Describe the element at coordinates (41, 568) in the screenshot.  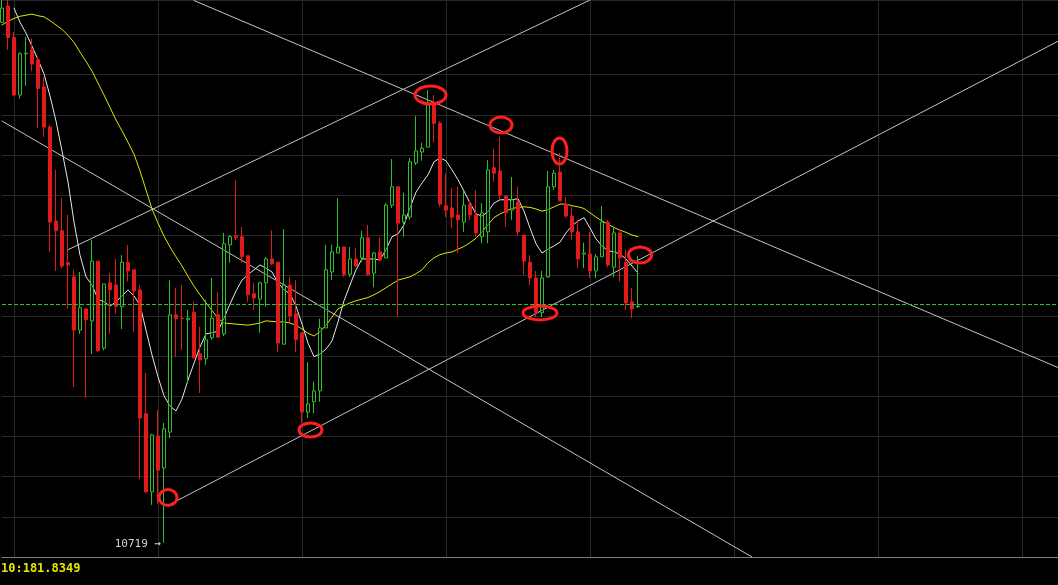
I see `text: 10:181.8349` at that location.